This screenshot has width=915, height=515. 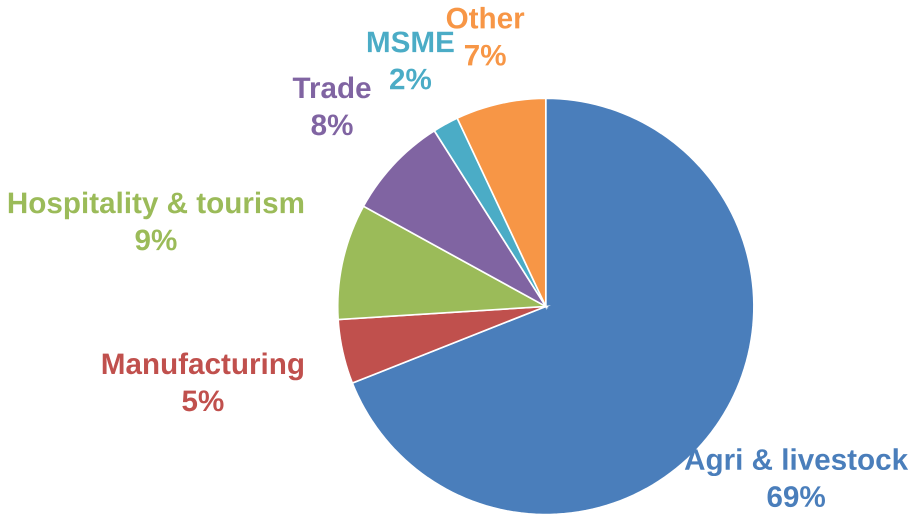 What do you see at coordinates (485, 55) in the screenshot?
I see `data-label: 7%` at bounding box center [485, 55].